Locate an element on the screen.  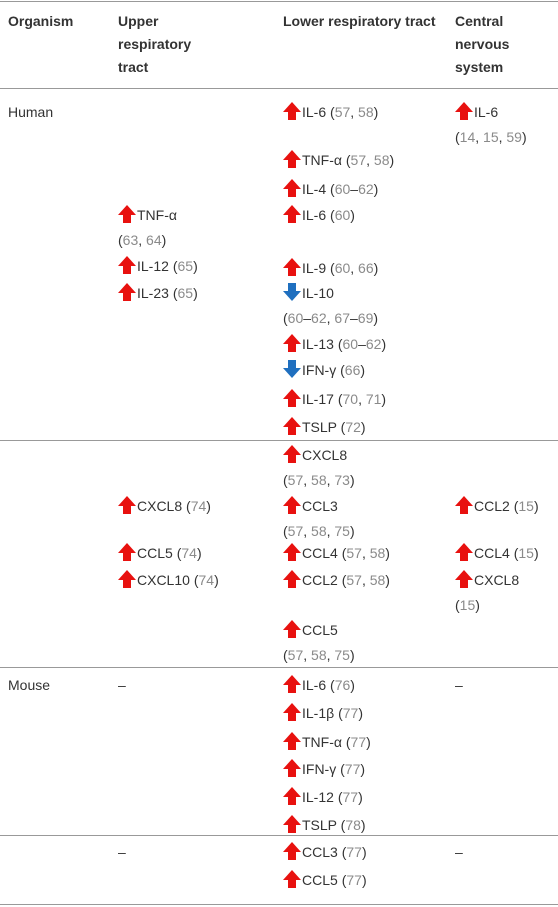
cytokine-cell: IL-6 (57, 58) is located at coordinates (330, 112).